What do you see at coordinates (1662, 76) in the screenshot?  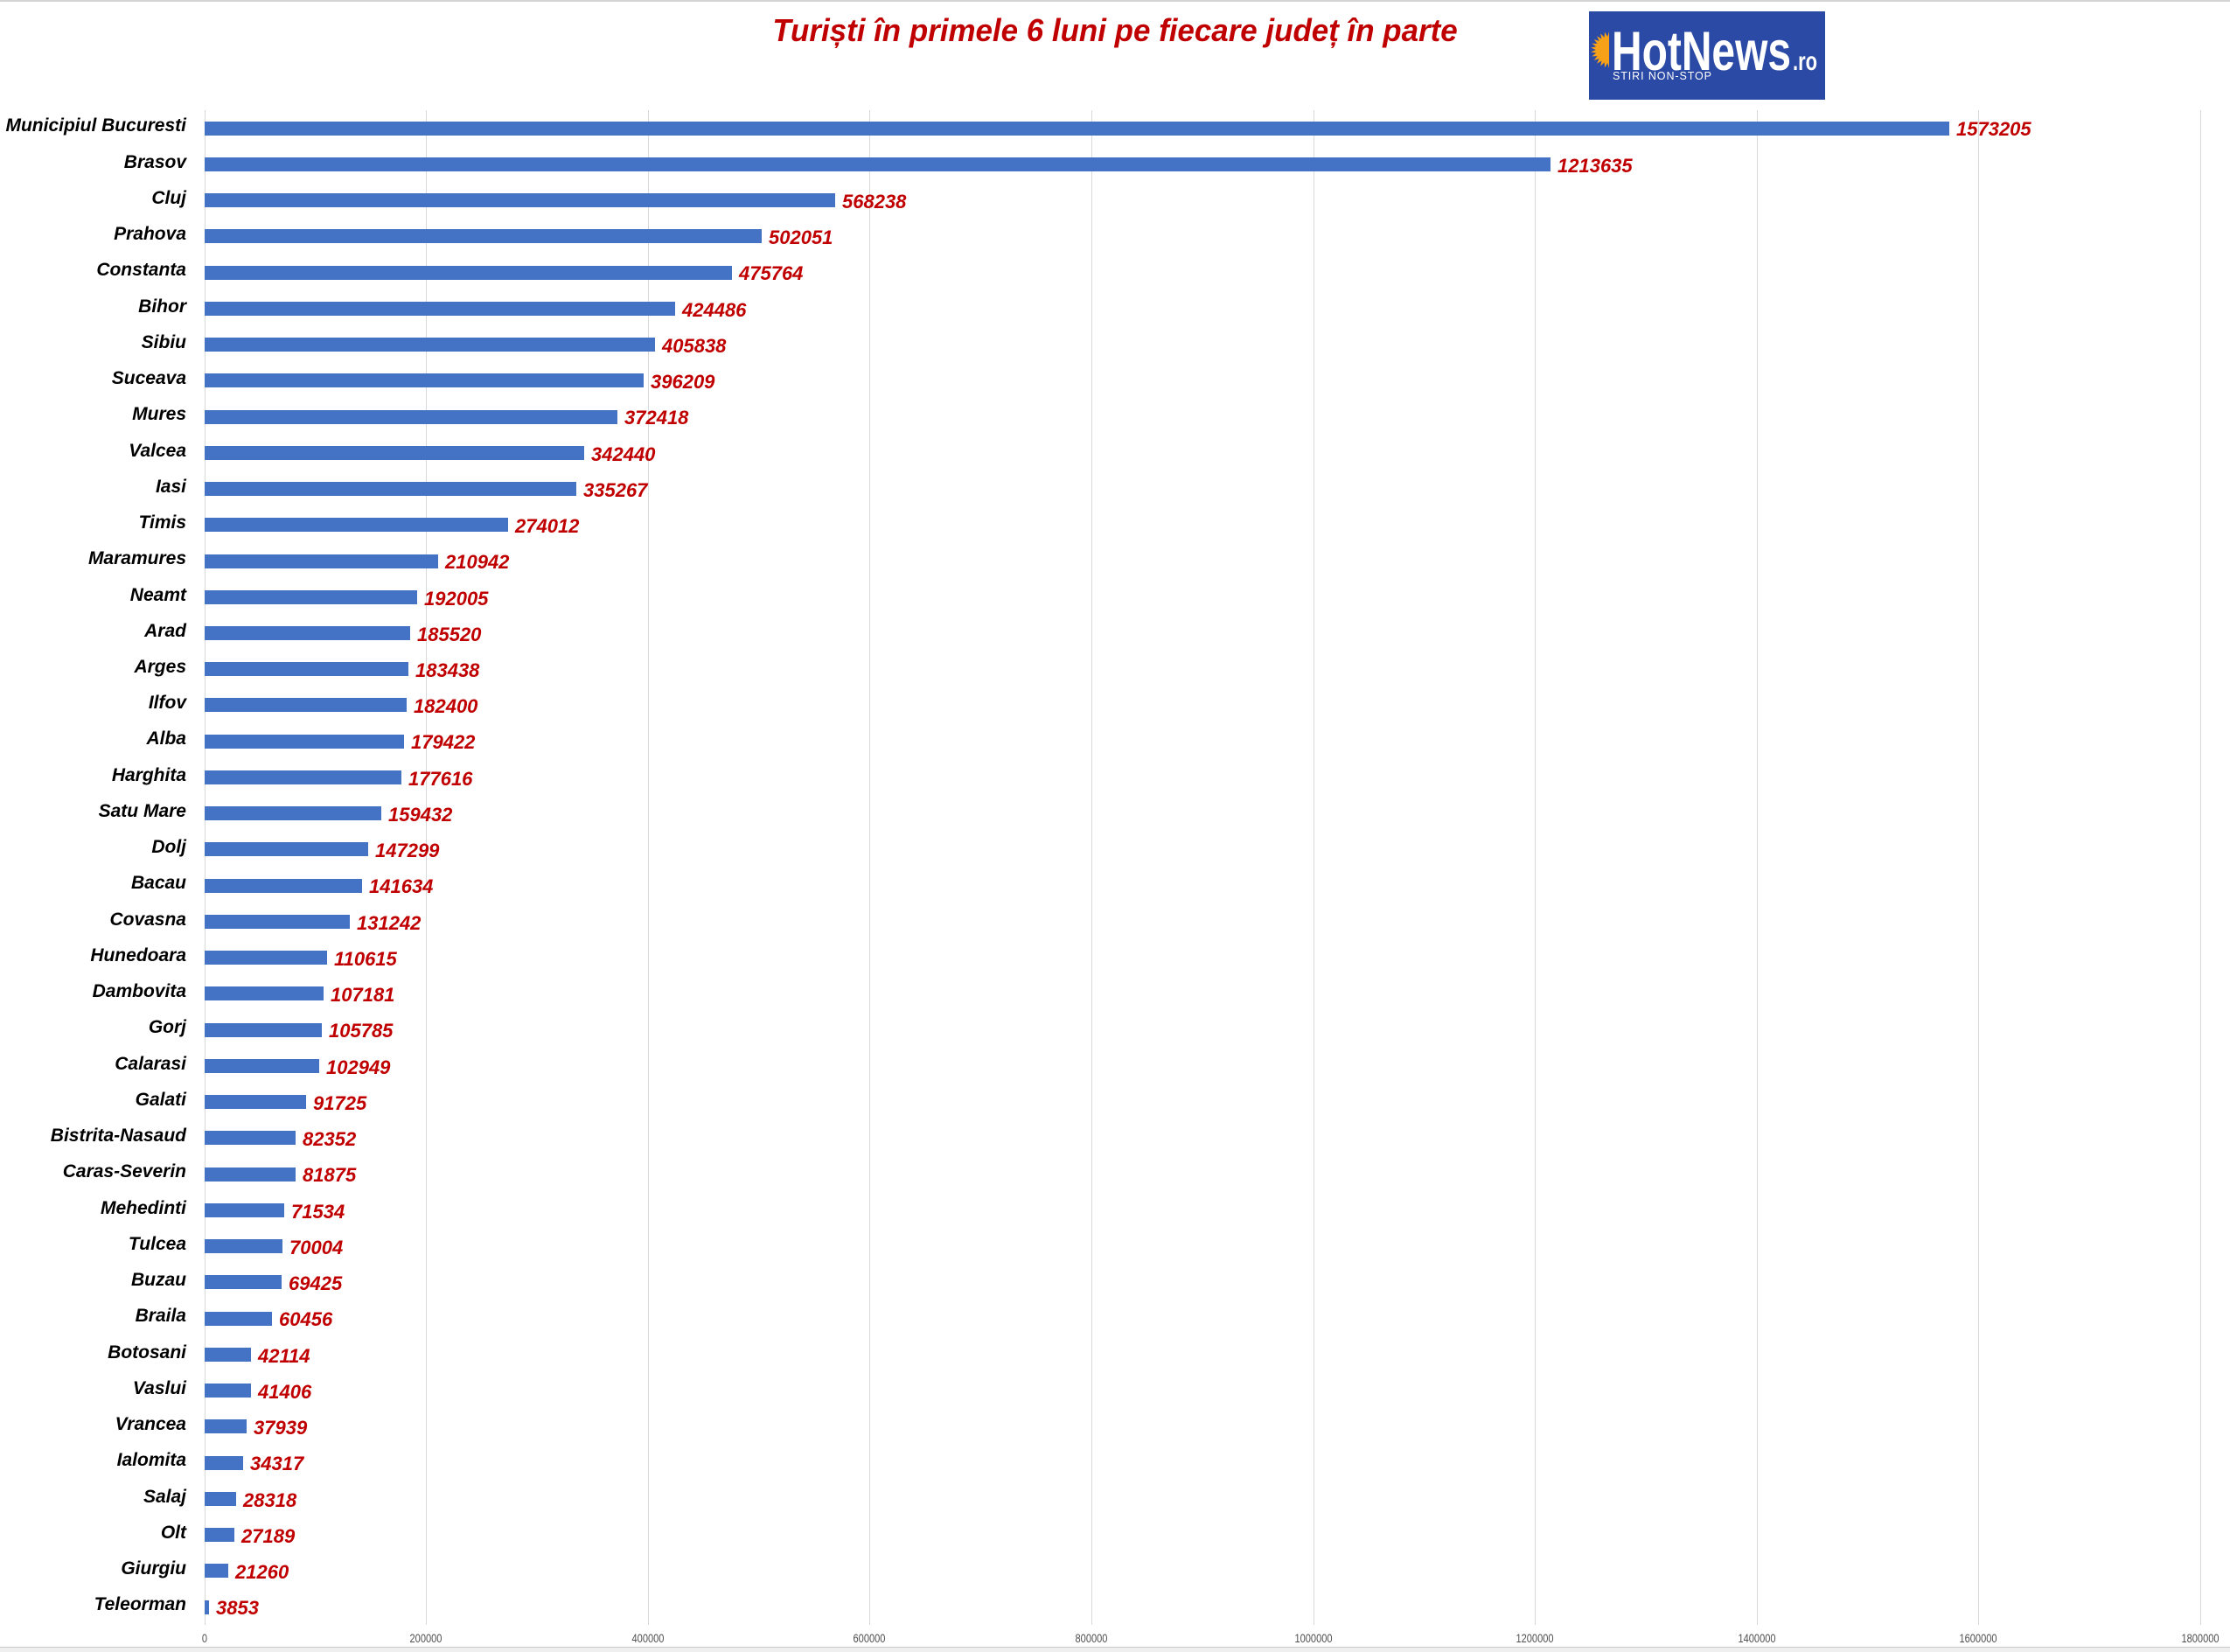 I see `svg-text: STIRI NON-STOP` at bounding box center [1662, 76].